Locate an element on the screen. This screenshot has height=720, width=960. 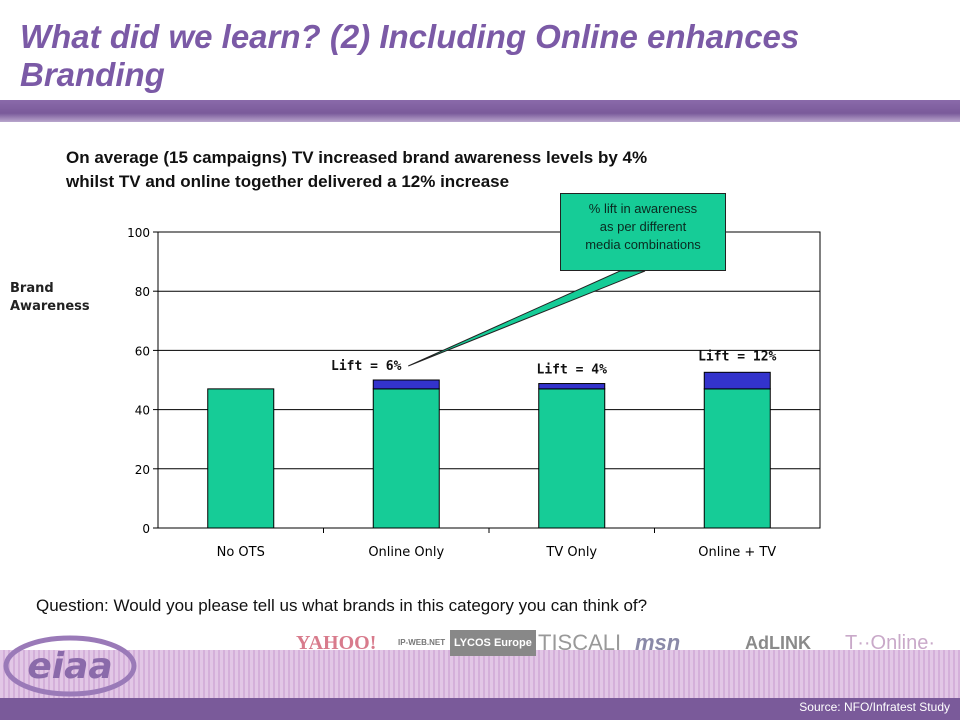
footer-bar is located at coordinates (480, 709).